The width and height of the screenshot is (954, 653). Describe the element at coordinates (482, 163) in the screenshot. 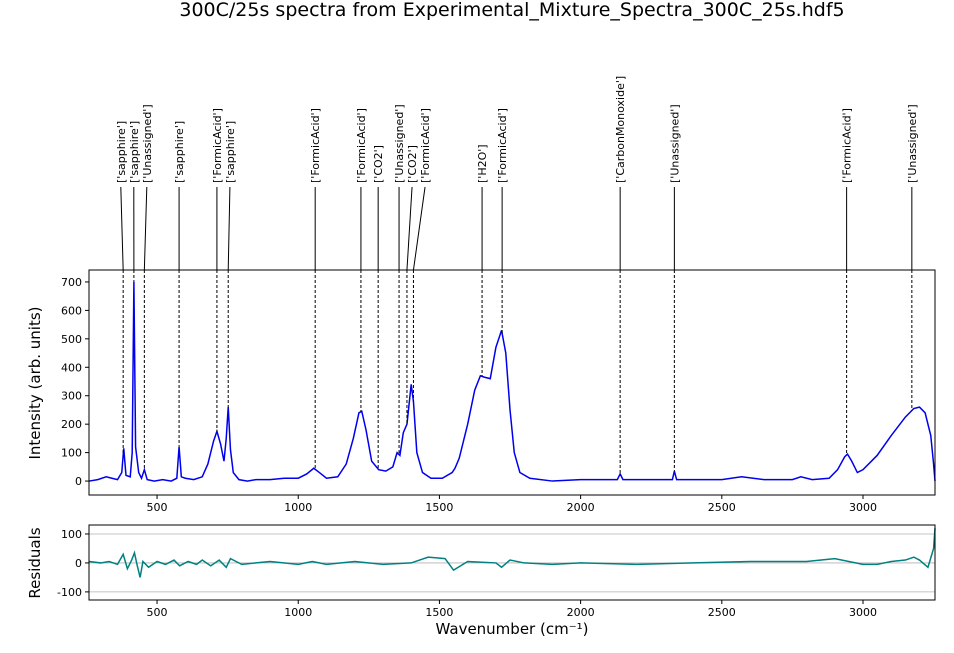

I see `annotation-label: ['H2O']` at that location.